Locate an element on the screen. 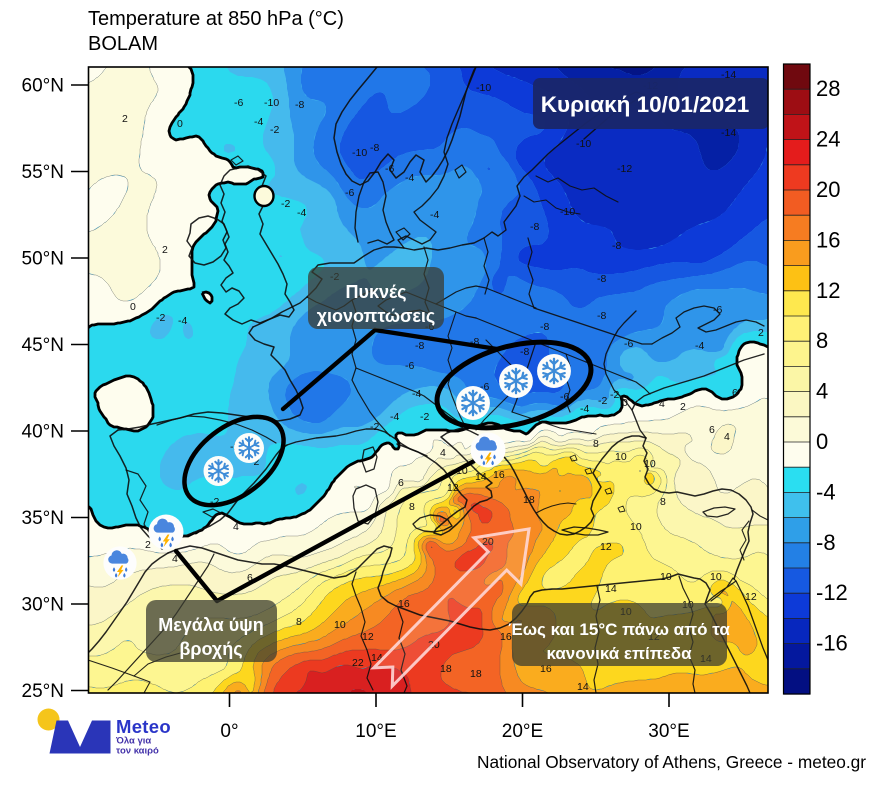  svg-text: Temperature at 850 hPa (°C) is located at coordinates (216, 19).